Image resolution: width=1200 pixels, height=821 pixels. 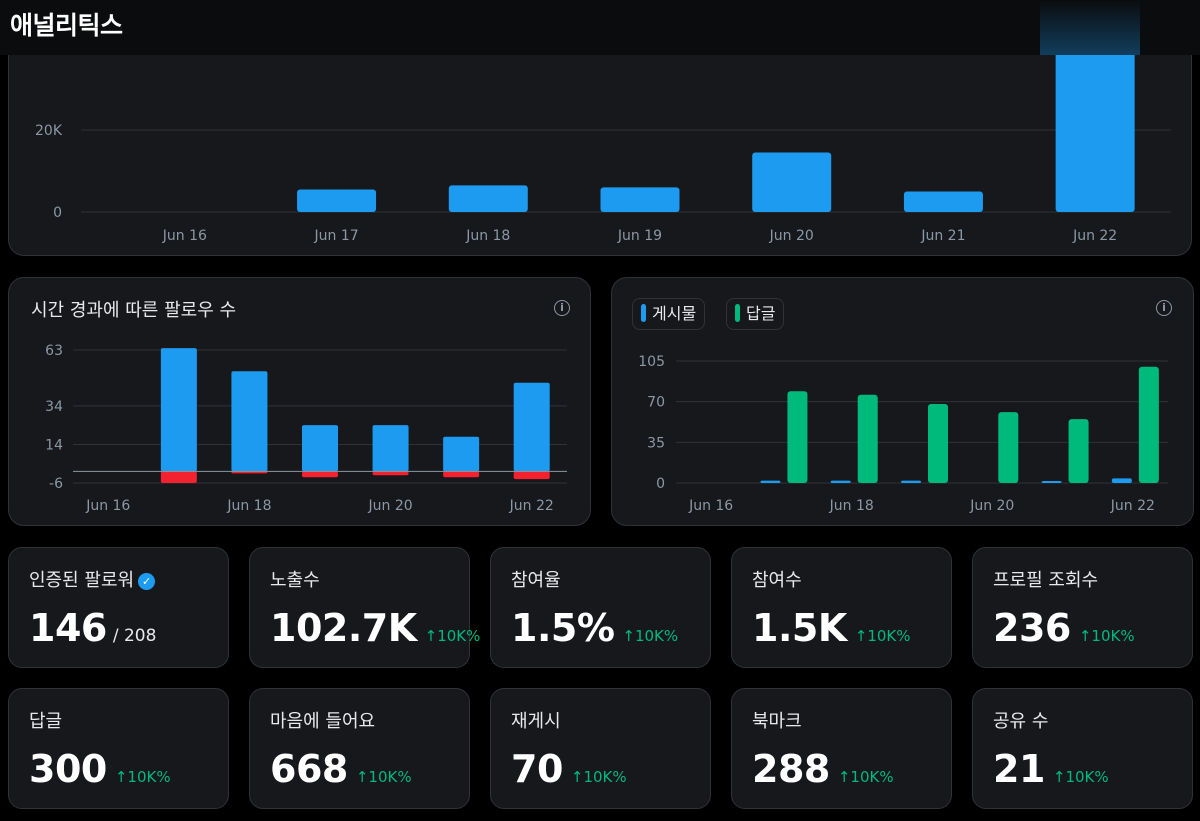 I want to click on stat-label: 공유 수, so click(x=1021, y=721).